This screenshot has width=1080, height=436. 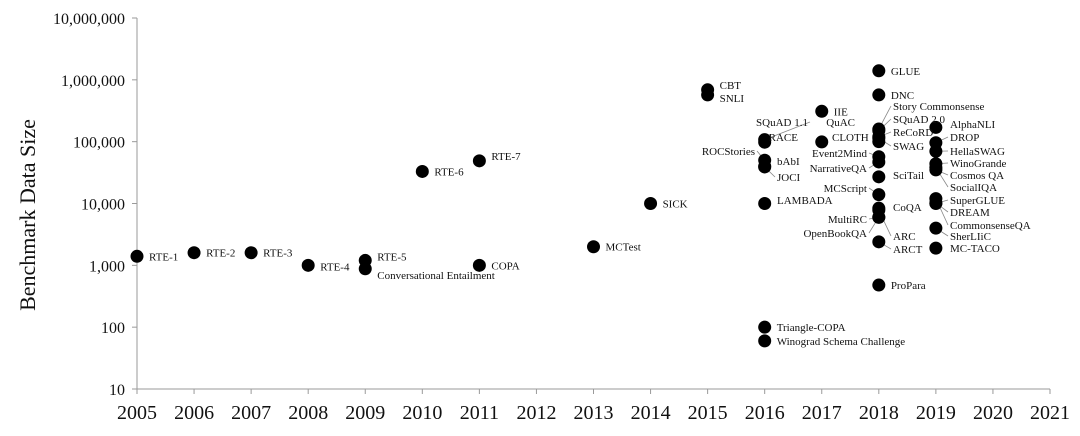 What do you see at coordinates (731, 86) in the screenshot?
I see `point-label: CBT` at bounding box center [731, 86].